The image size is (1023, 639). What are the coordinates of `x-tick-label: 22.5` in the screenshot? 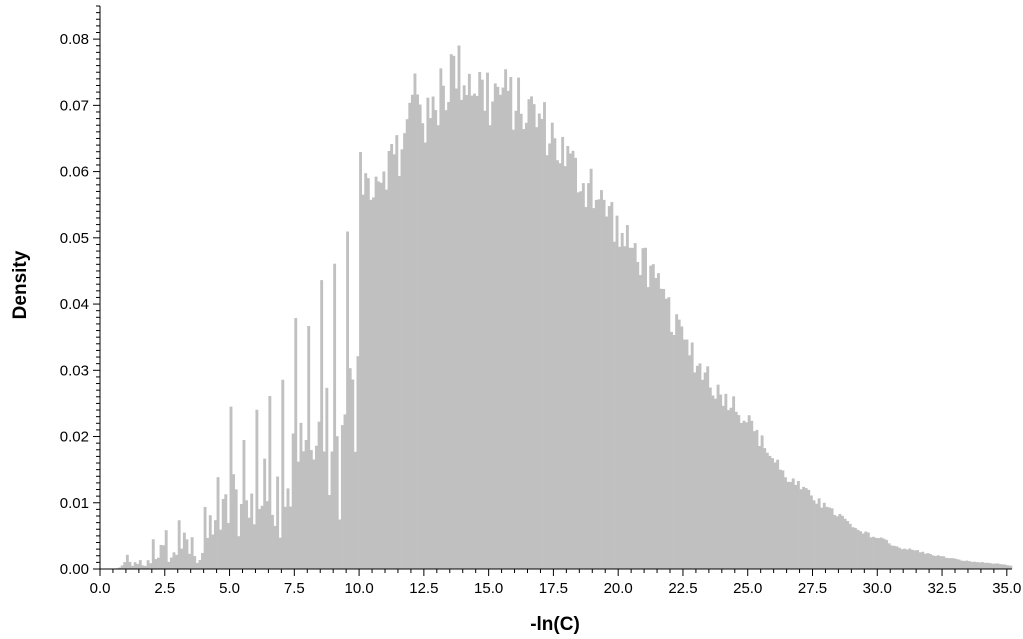 It's located at (682, 588).